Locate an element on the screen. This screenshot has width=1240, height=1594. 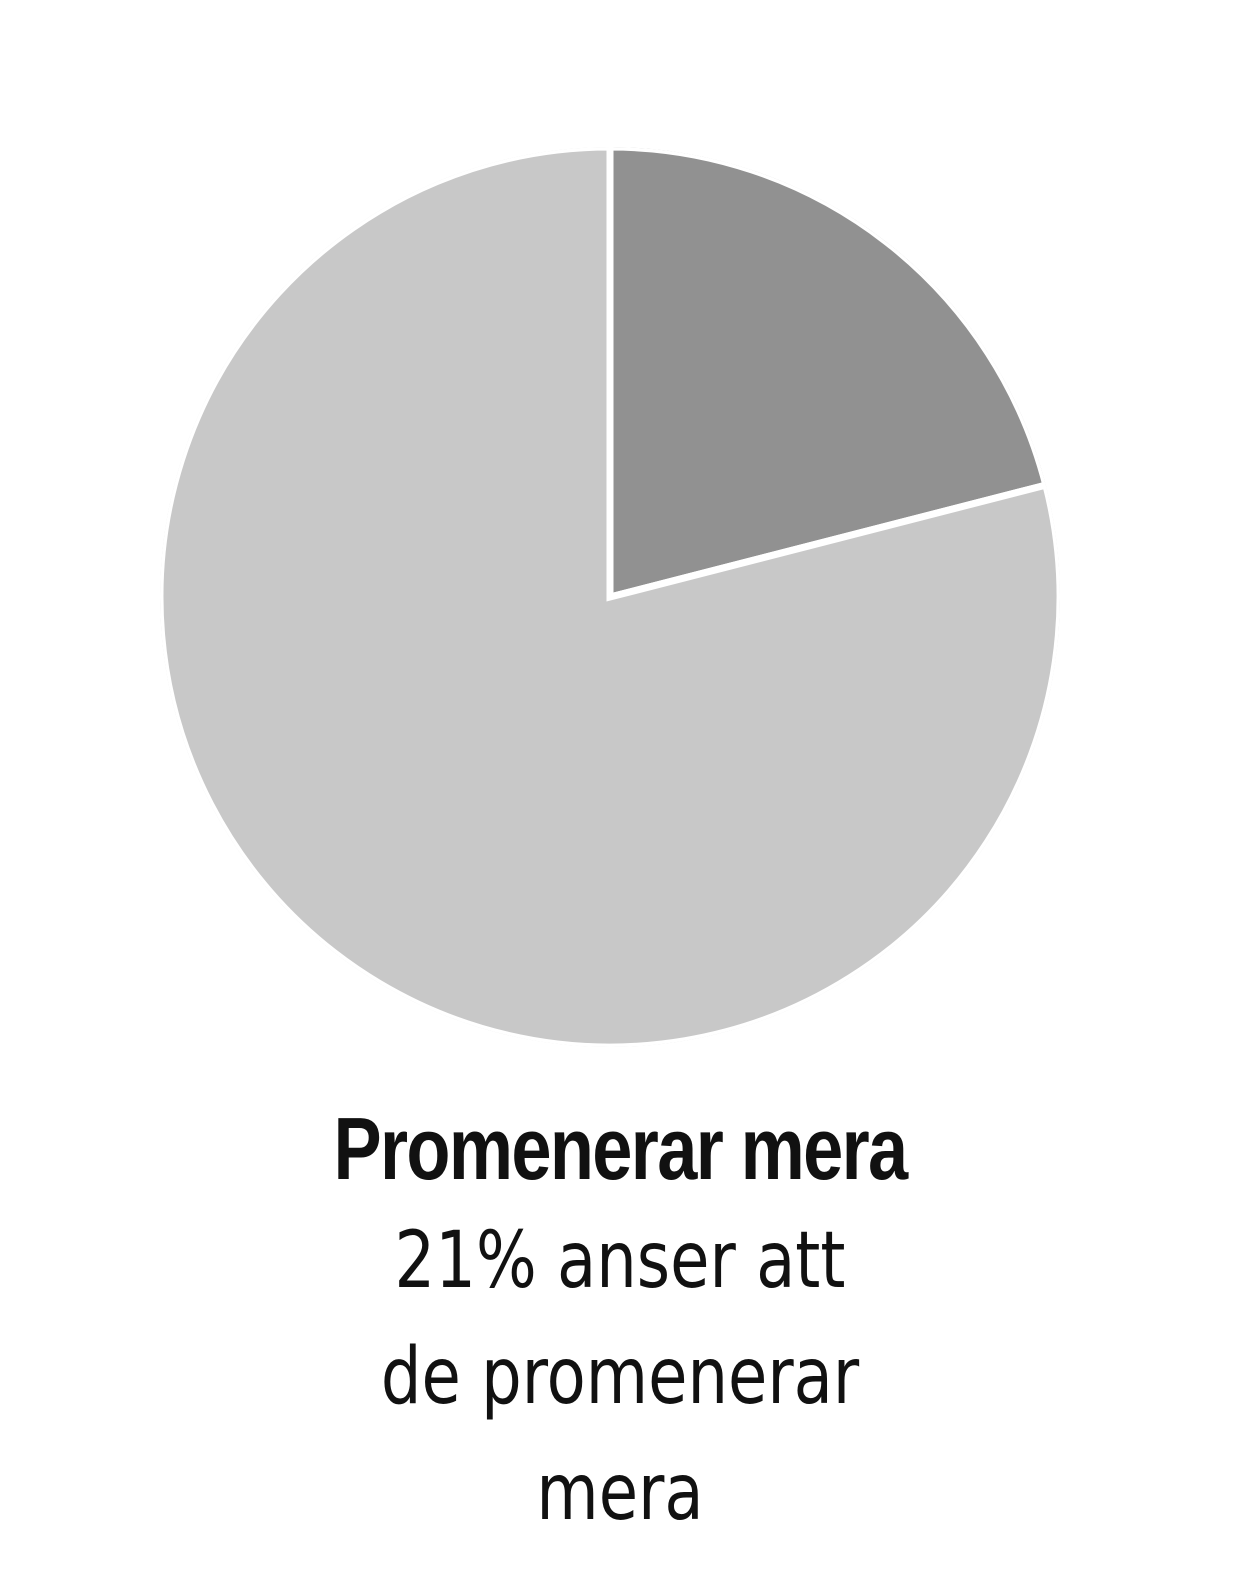
caption-line-1: 21% anser att is located at coordinates (620, 1261).